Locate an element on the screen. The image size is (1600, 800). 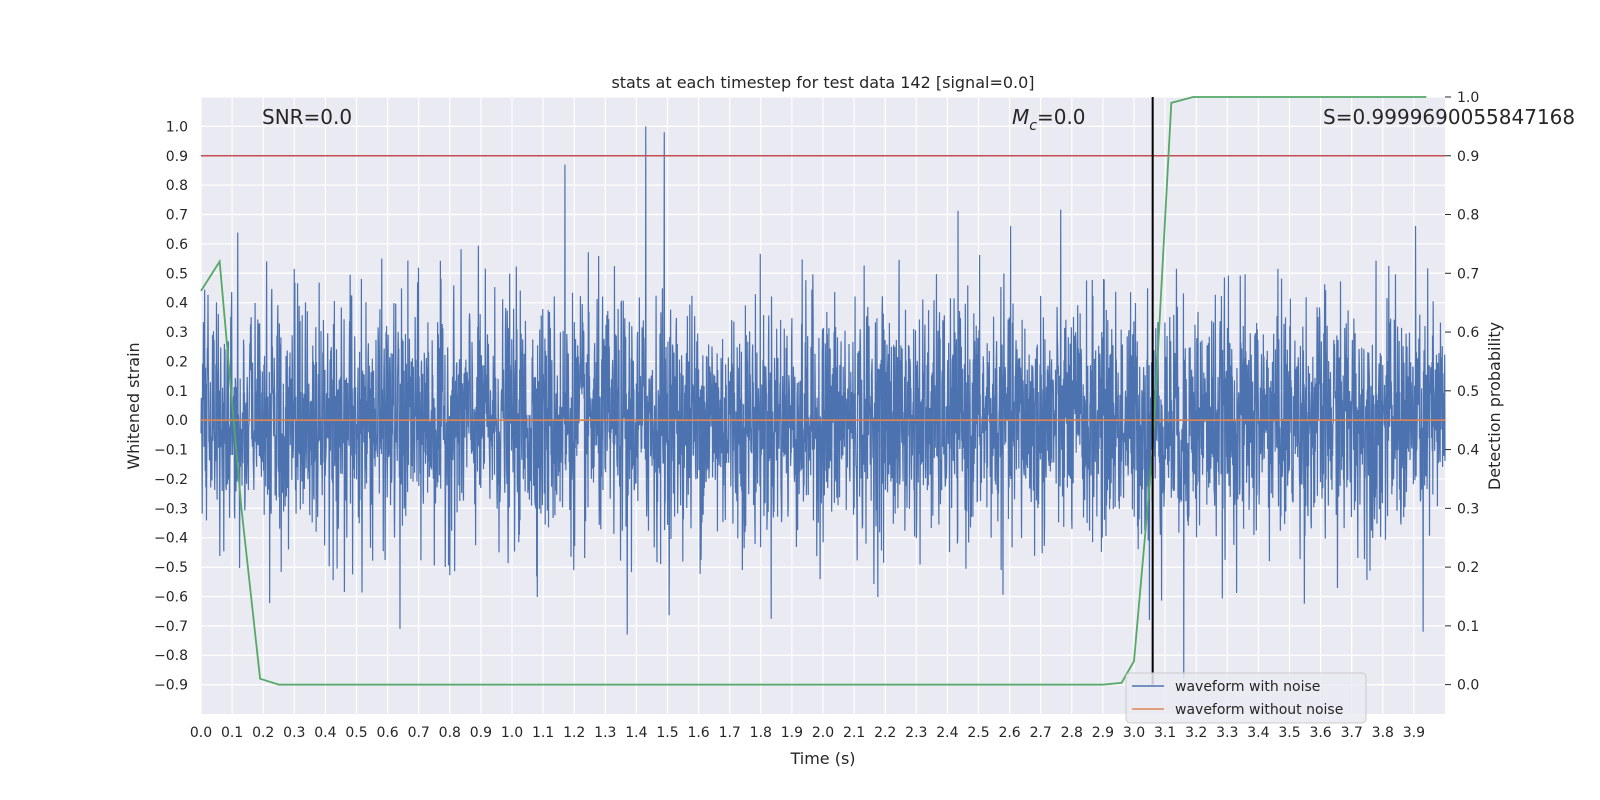
annotation-chirp-mass: Mc=0.0 is located at coordinates (1049, 119).